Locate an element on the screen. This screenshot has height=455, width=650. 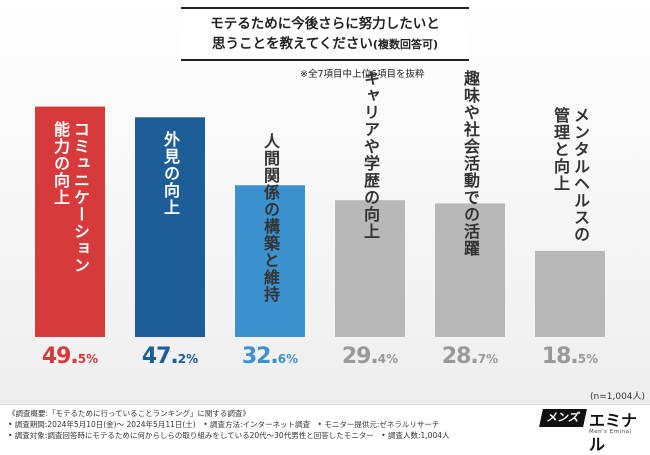
value-decimal: 7% is located at coordinates (488, 359).